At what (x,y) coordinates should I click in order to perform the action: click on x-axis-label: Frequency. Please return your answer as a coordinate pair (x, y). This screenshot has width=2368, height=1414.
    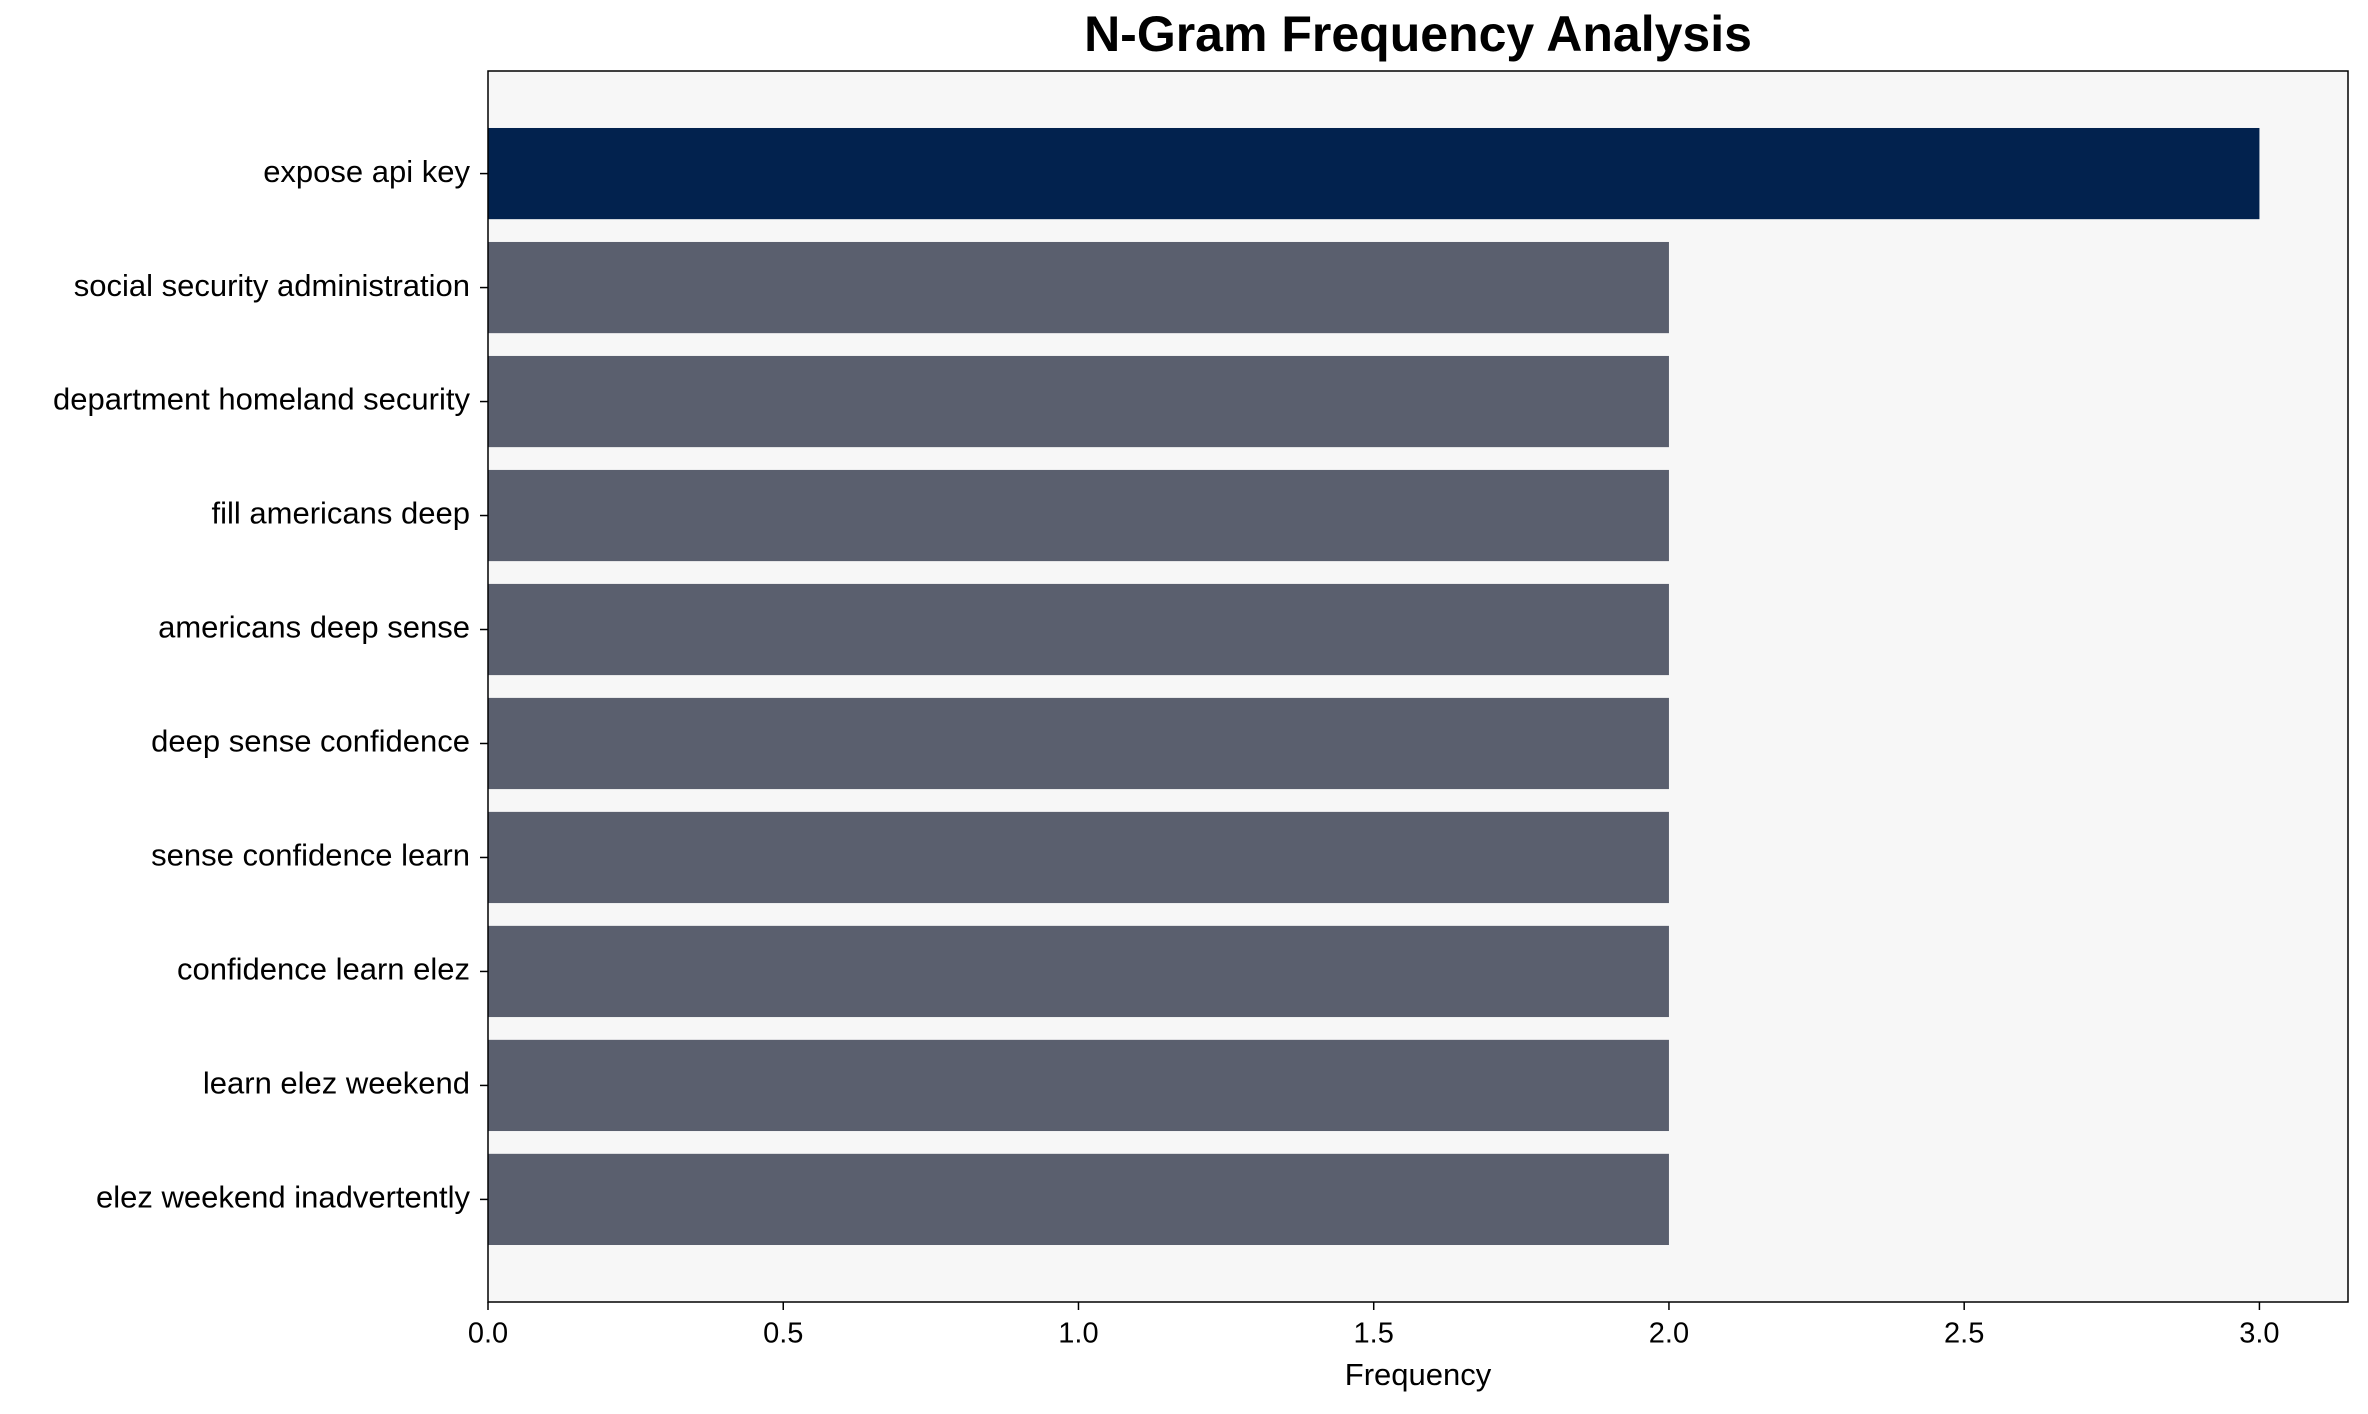
    Looking at the image, I should click on (1418, 1374).